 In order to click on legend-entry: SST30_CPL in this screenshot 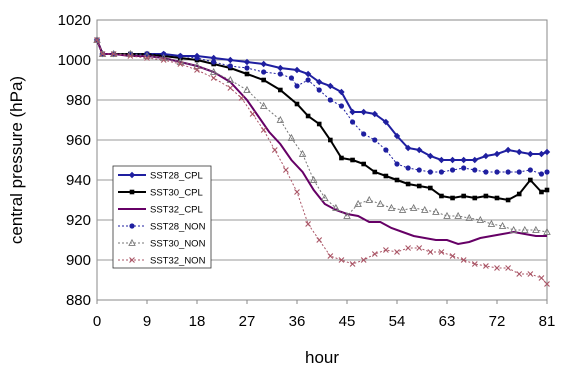, I will do `click(160, 193)`.